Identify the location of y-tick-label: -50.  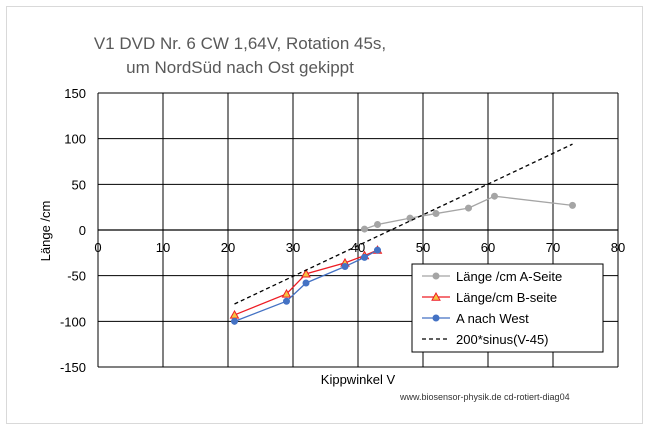
(76, 276).